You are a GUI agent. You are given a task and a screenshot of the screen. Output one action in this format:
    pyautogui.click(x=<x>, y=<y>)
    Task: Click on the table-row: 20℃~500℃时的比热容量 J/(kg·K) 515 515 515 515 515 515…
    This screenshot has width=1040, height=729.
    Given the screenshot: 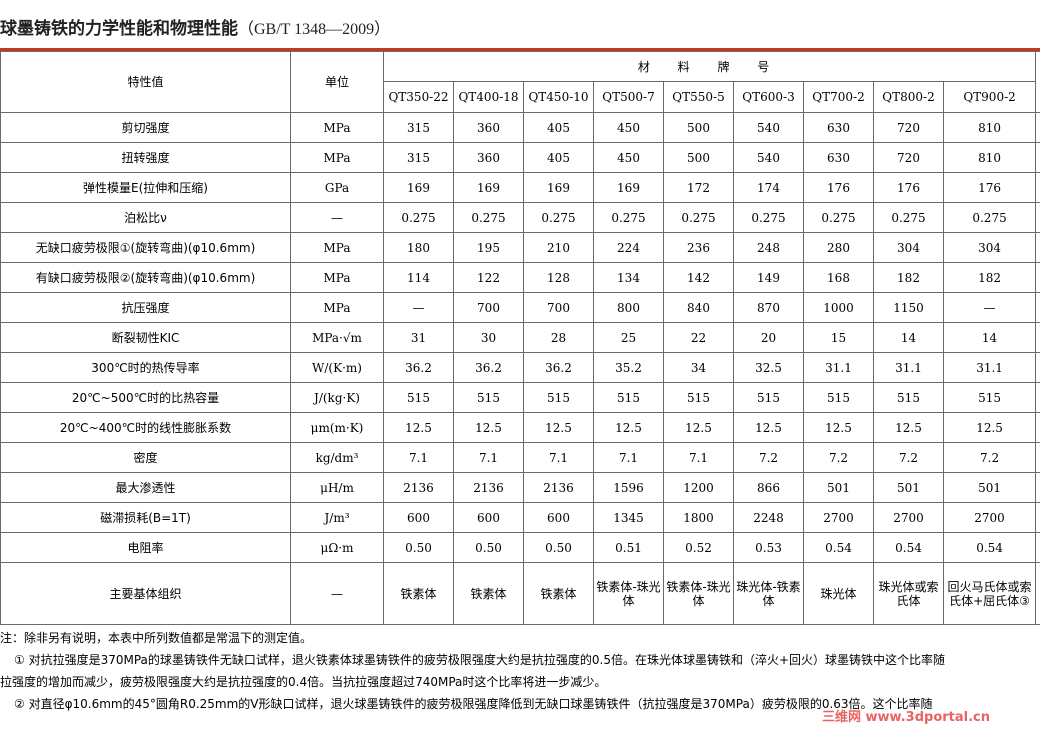 What is the action you would take?
    pyautogui.click(x=520, y=397)
    